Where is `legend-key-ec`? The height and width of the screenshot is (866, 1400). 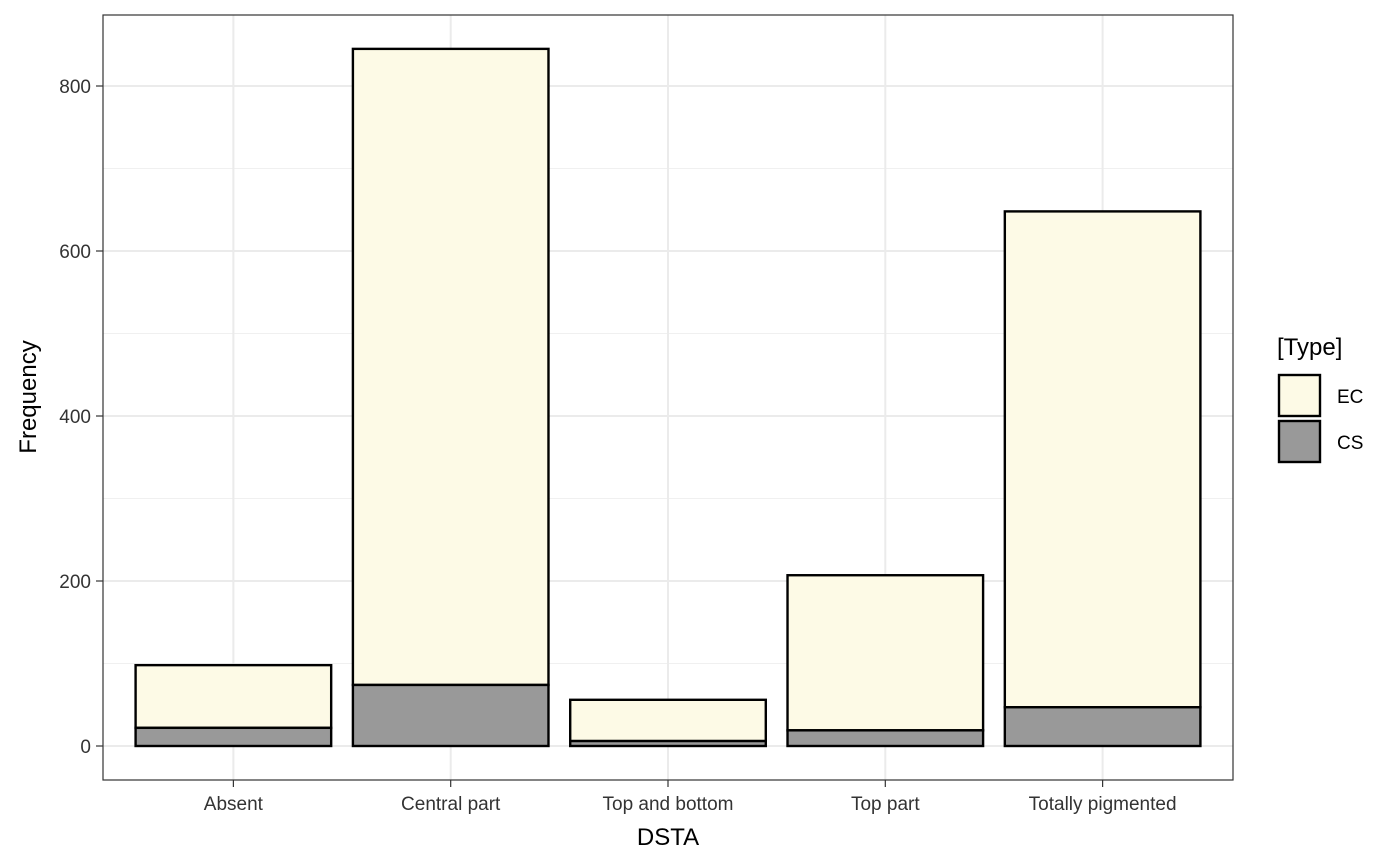 legend-key-ec is located at coordinates (1299, 395).